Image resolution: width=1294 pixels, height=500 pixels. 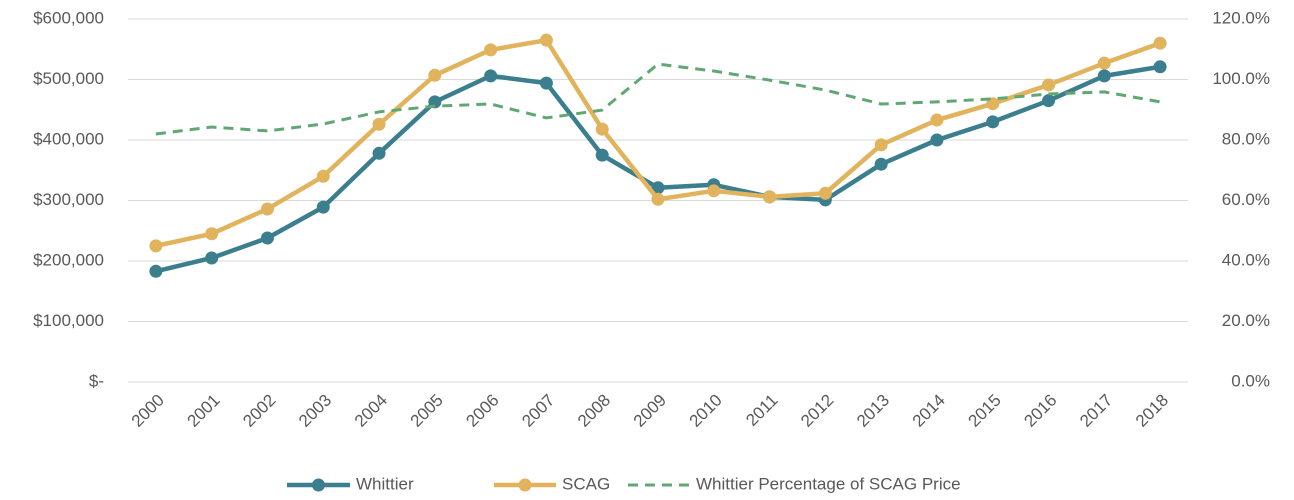 What do you see at coordinates (148, 411) in the screenshot?
I see `x-tick-label: 2000` at bounding box center [148, 411].